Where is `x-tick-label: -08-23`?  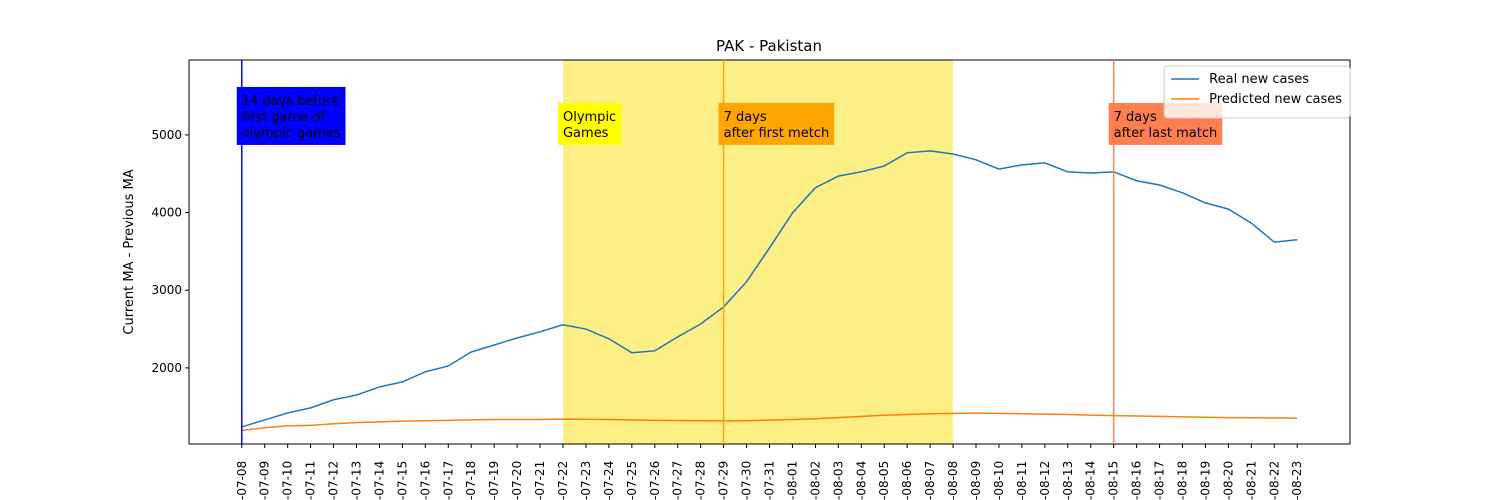
x-tick-label: -08-23 is located at coordinates (1297, 480).